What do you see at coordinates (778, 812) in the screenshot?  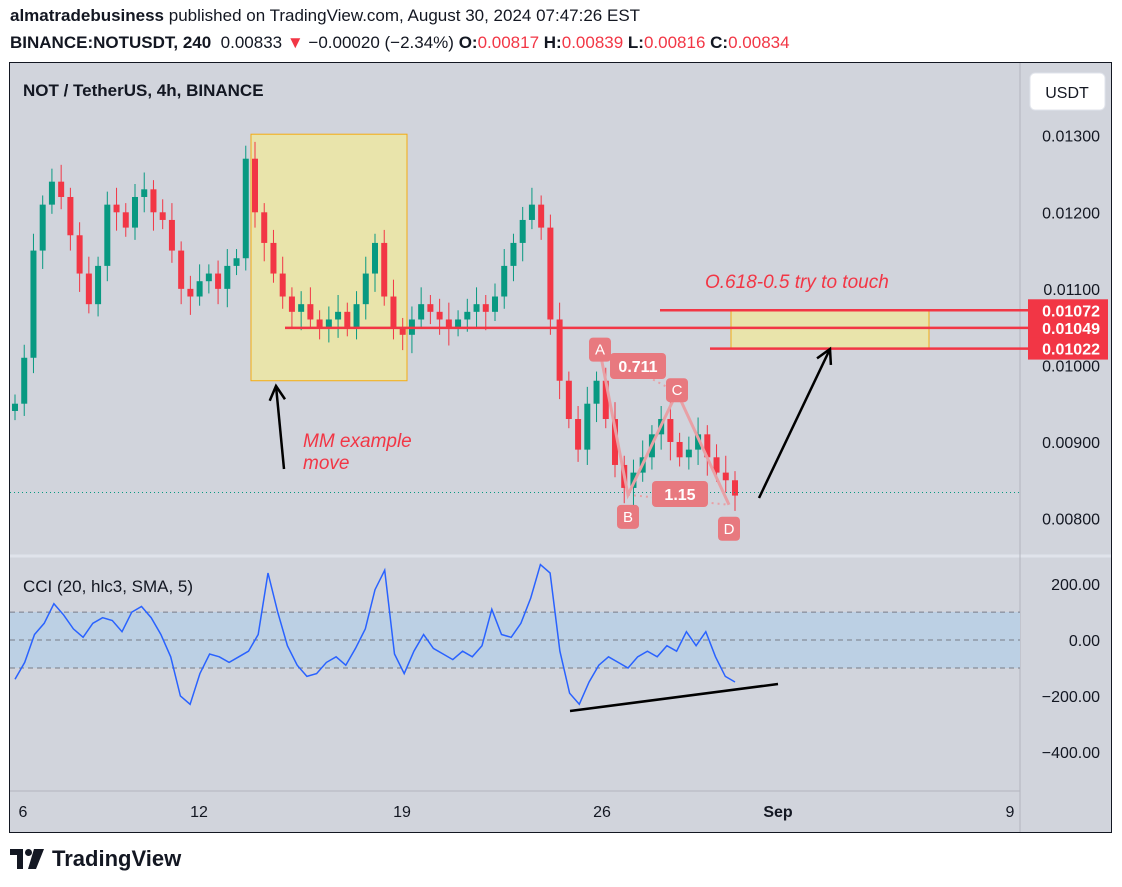 I see `time-tick-label: Sep` at bounding box center [778, 812].